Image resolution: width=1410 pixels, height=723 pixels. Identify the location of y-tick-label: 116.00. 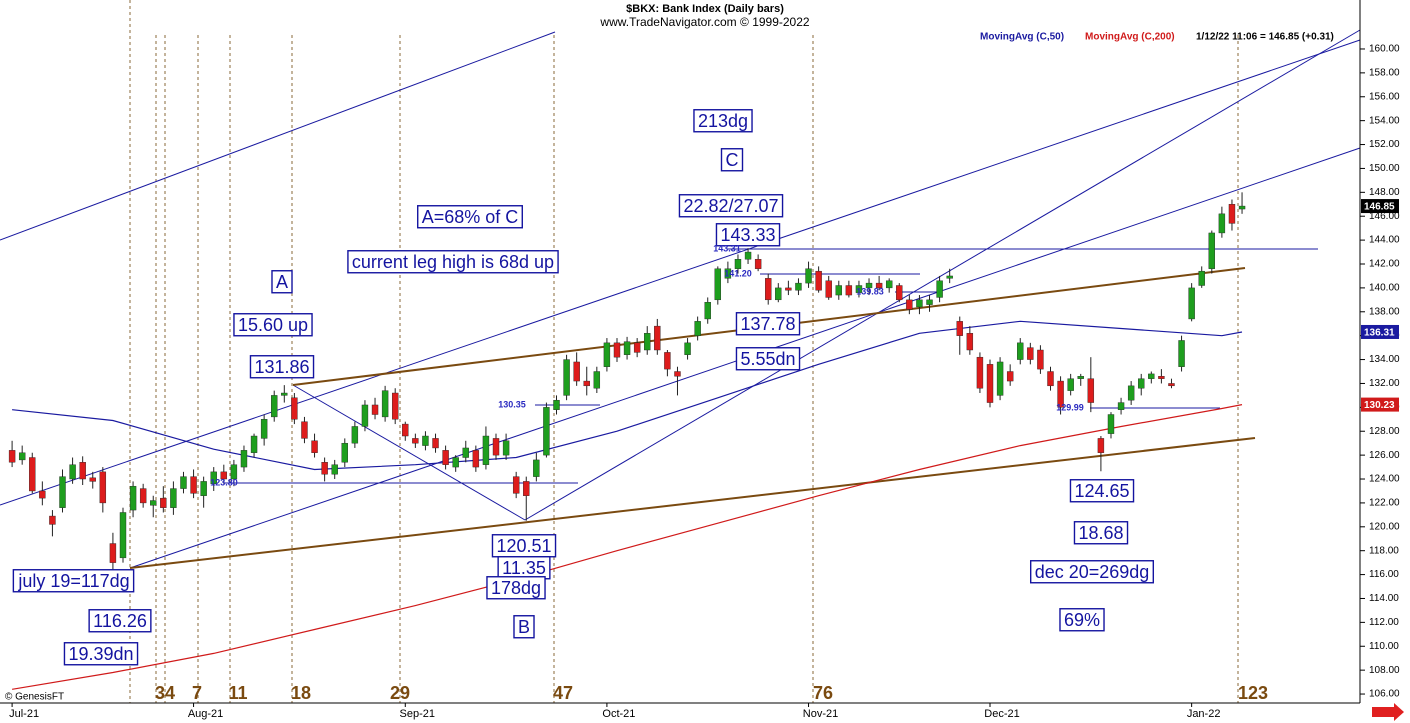
(1384, 574).